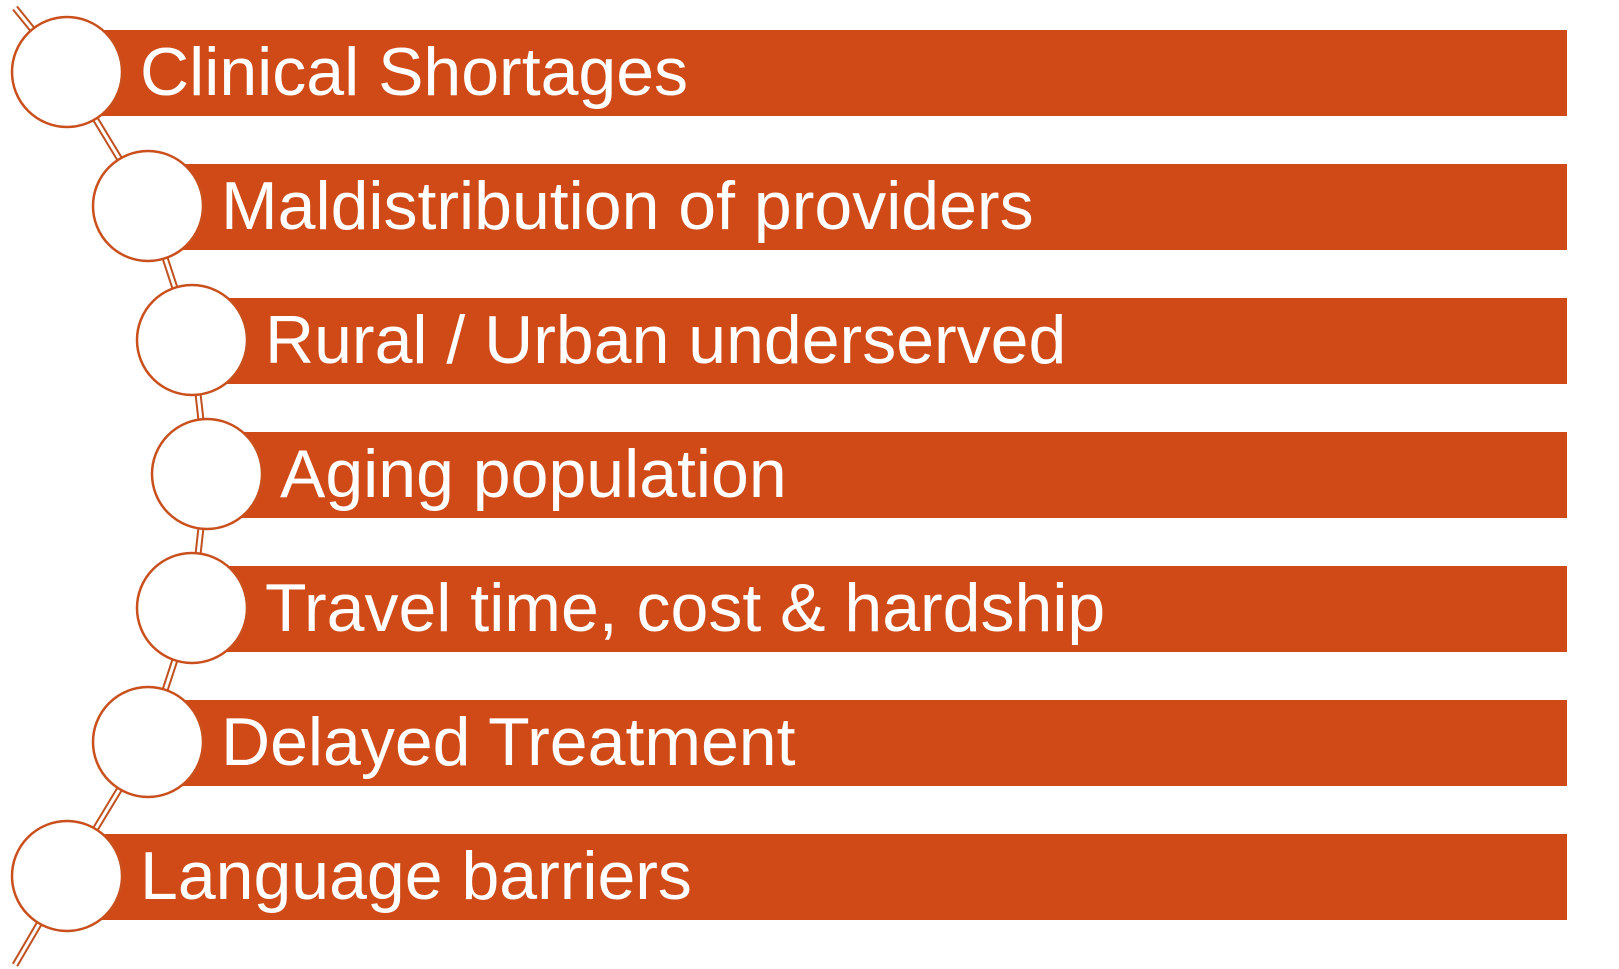  Describe the element at coordinates (627, 206) in the screenshot. I see `item-label: Maldistribution of providers` at that location.